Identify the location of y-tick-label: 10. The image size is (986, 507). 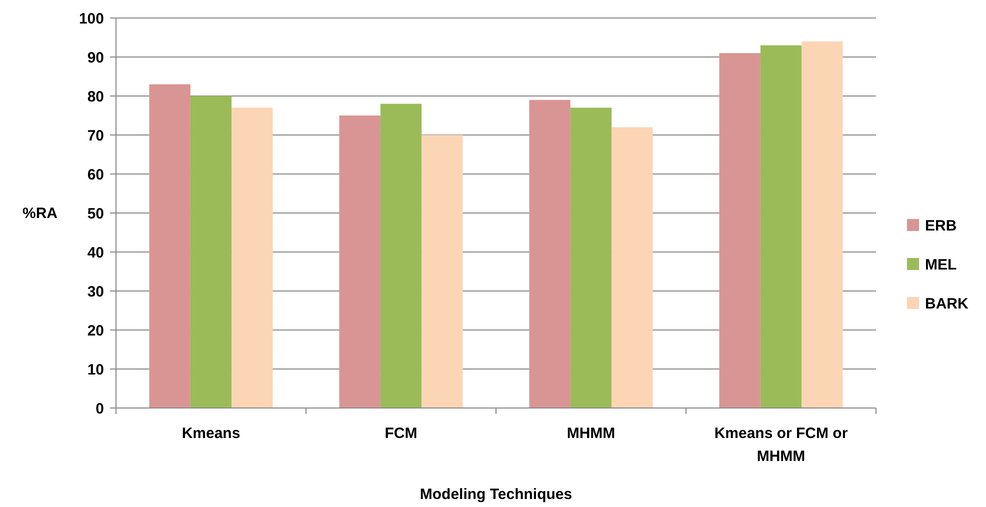
(95, 369).